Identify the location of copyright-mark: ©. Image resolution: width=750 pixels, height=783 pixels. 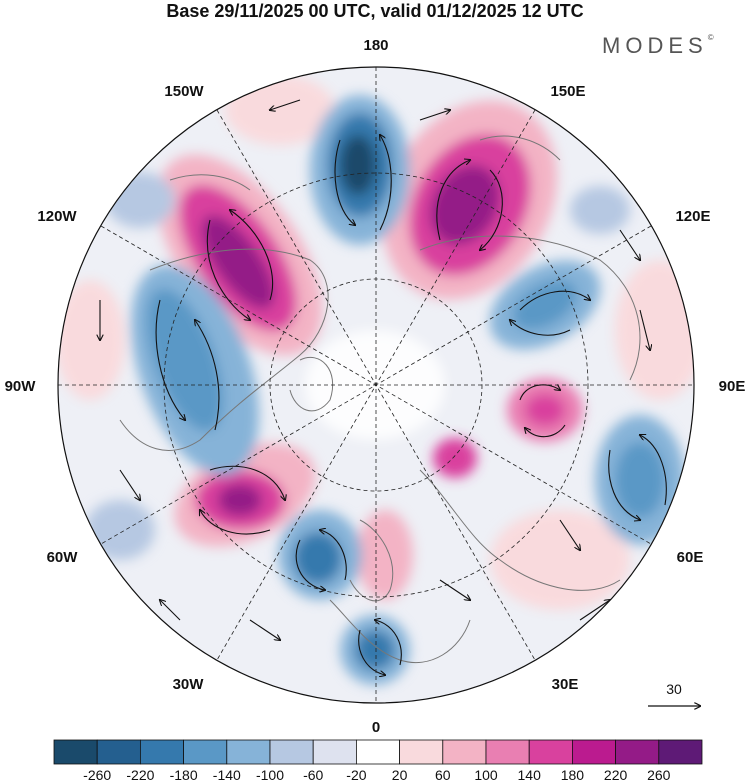
(710, 37).